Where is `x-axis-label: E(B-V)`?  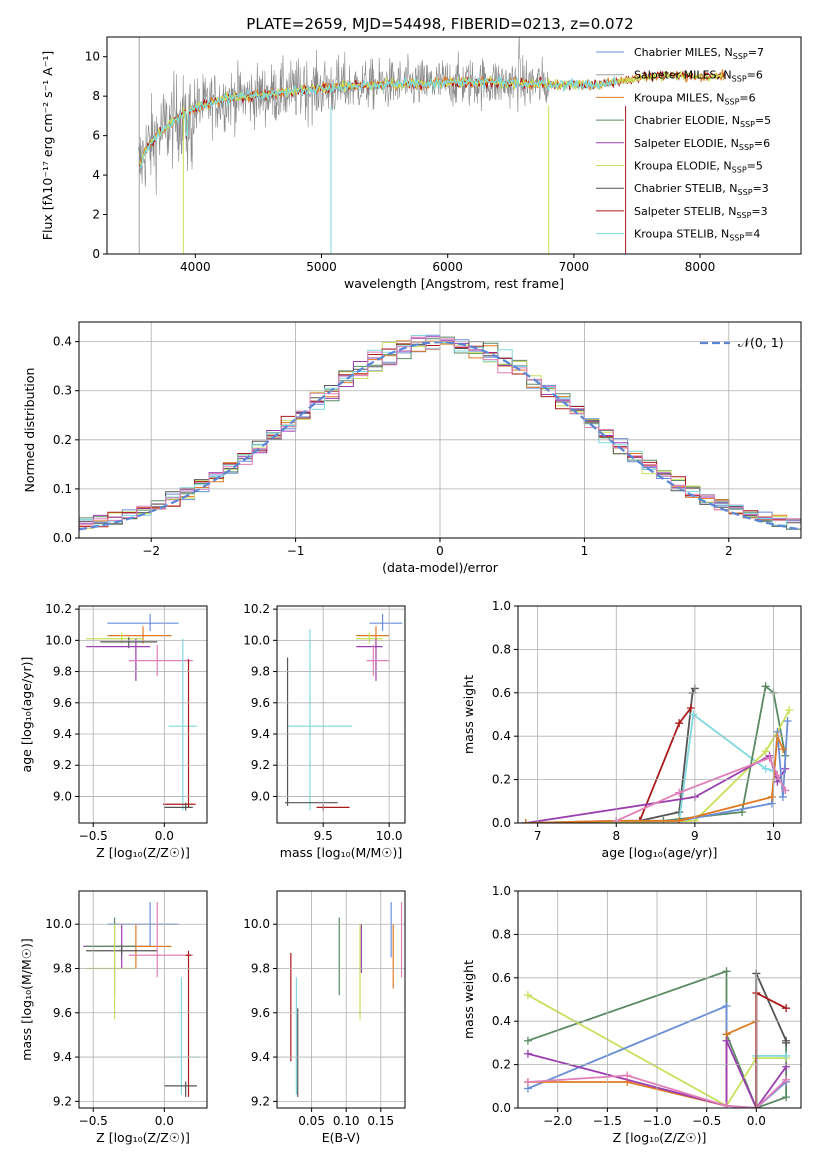 x-axis-label: E(B-V) is located at coordinates (341, 1137).